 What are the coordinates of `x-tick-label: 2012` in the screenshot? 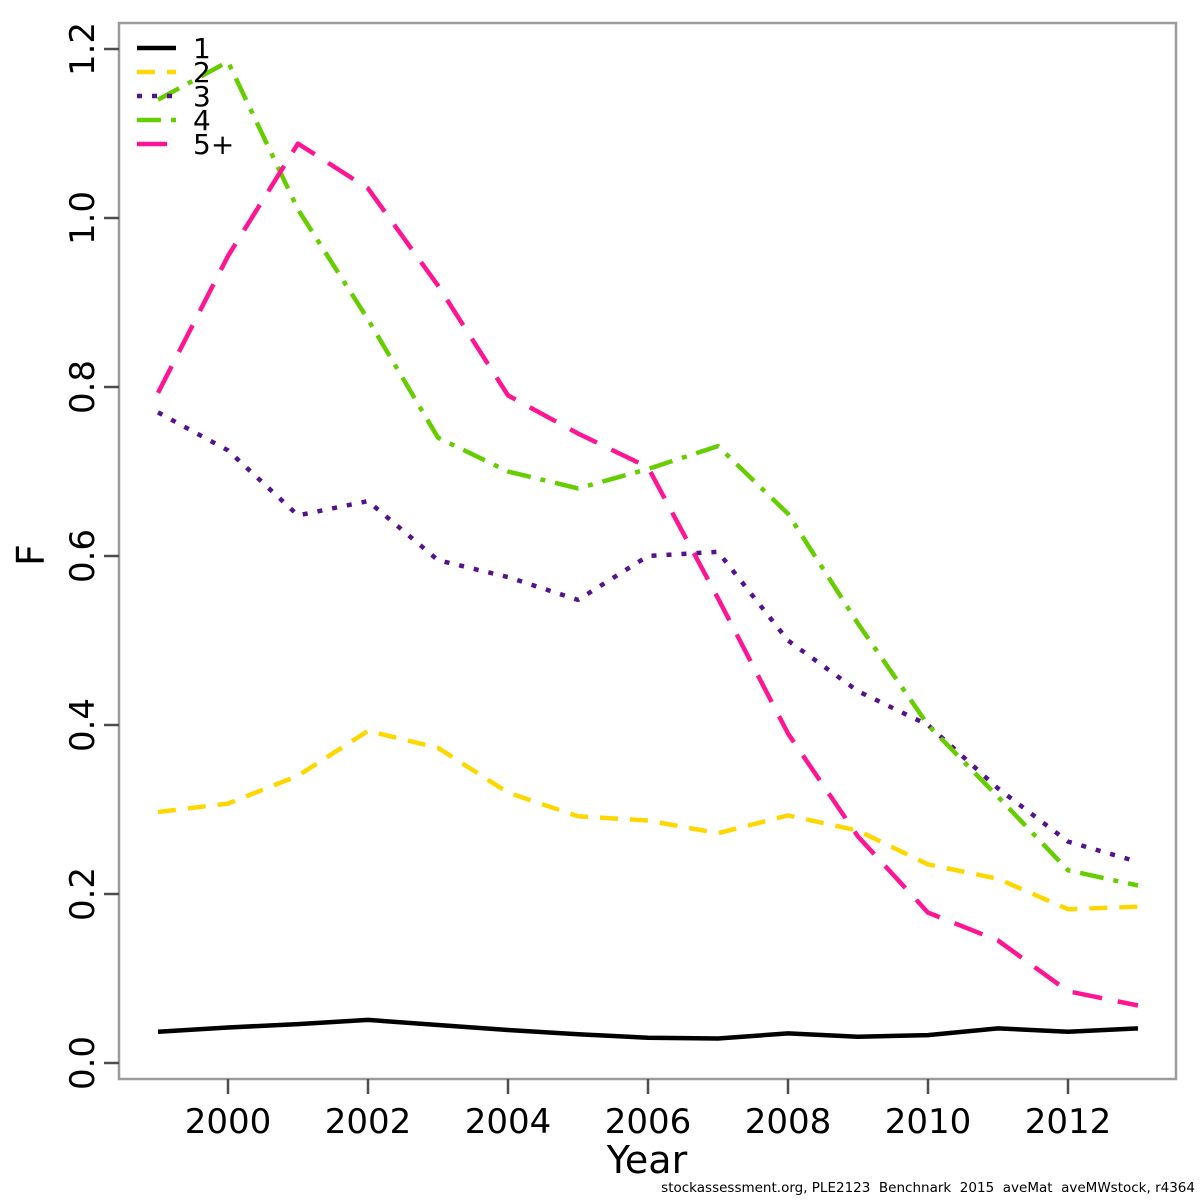 It's located at (1068, 1122).